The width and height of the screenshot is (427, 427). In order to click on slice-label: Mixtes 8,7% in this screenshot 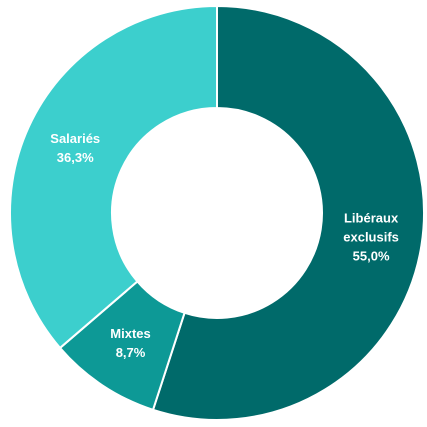, I will do `click(131, 343)`.